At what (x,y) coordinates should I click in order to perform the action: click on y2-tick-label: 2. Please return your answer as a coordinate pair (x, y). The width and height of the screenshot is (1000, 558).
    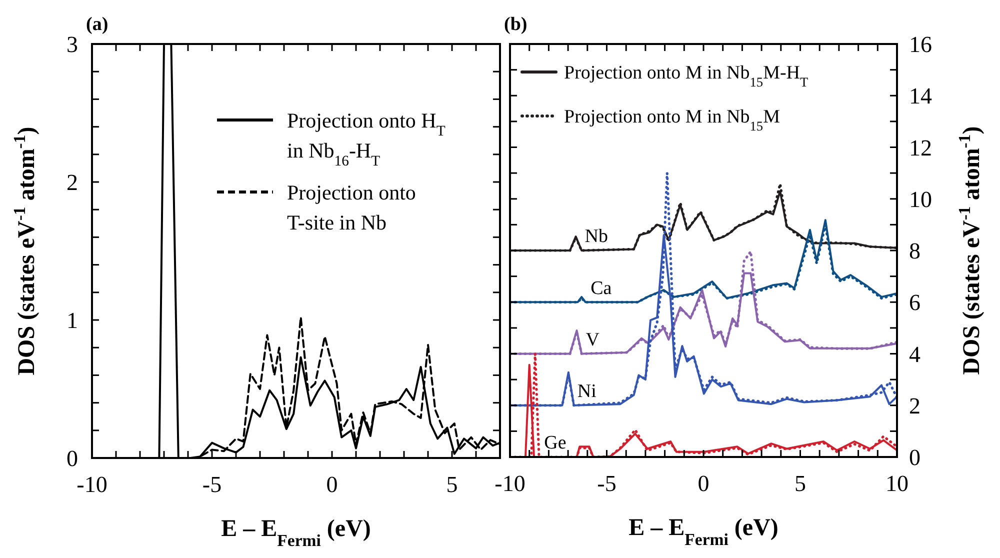
    Looking at the image, I should click on (914, 405).